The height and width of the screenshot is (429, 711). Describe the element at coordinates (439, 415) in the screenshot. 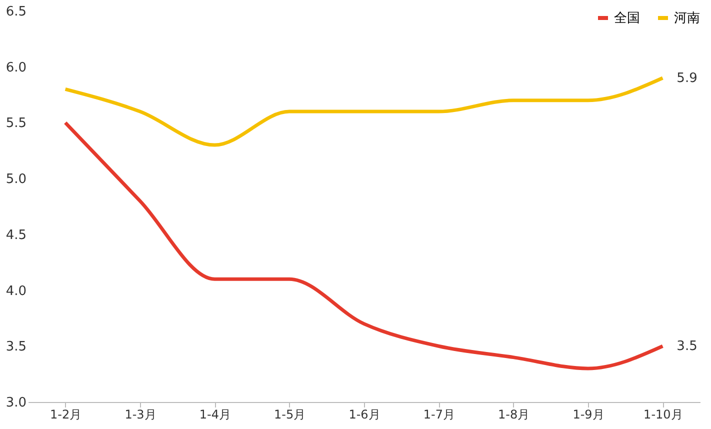

I see `x-tick-label: 1-7月` at that location.